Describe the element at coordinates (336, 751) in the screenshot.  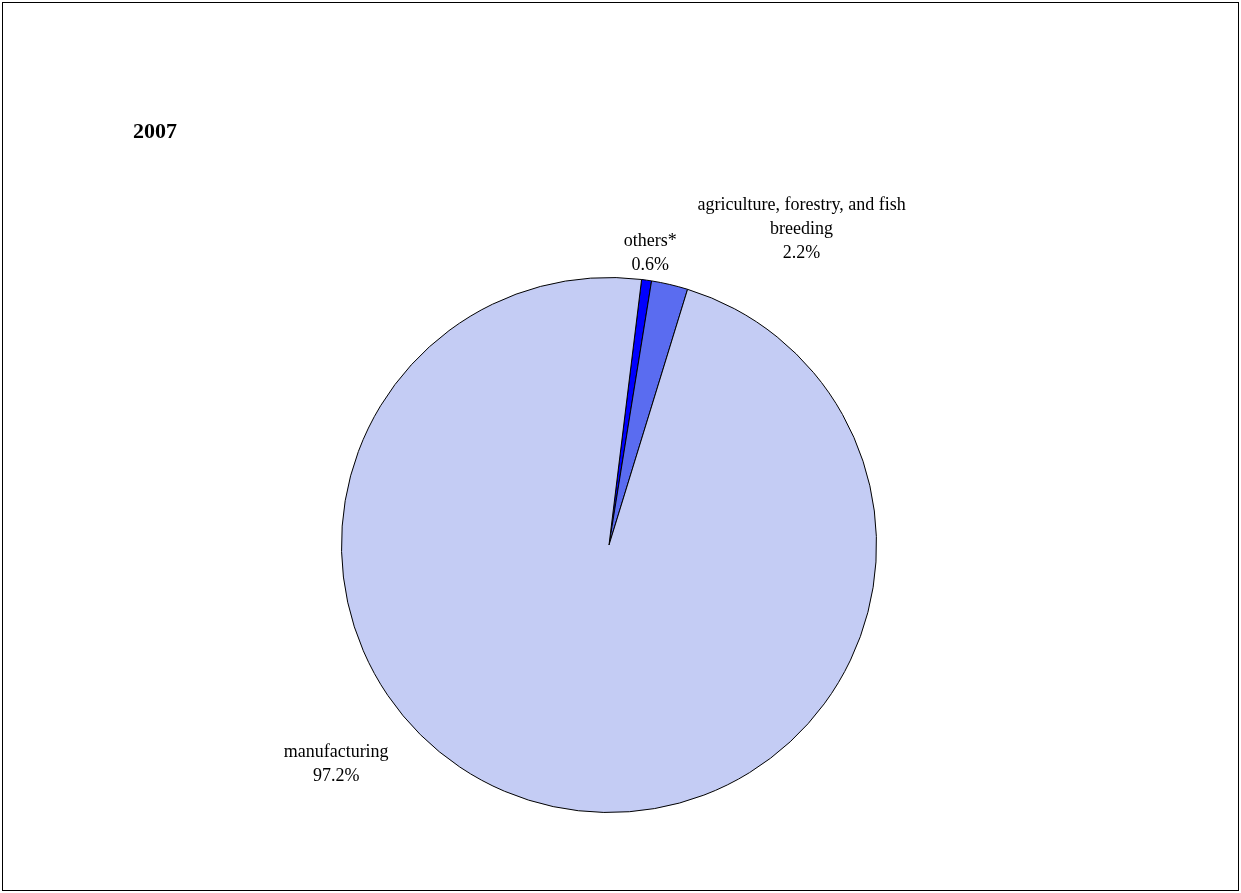
I see `slice-label: manufacturing` at that location.